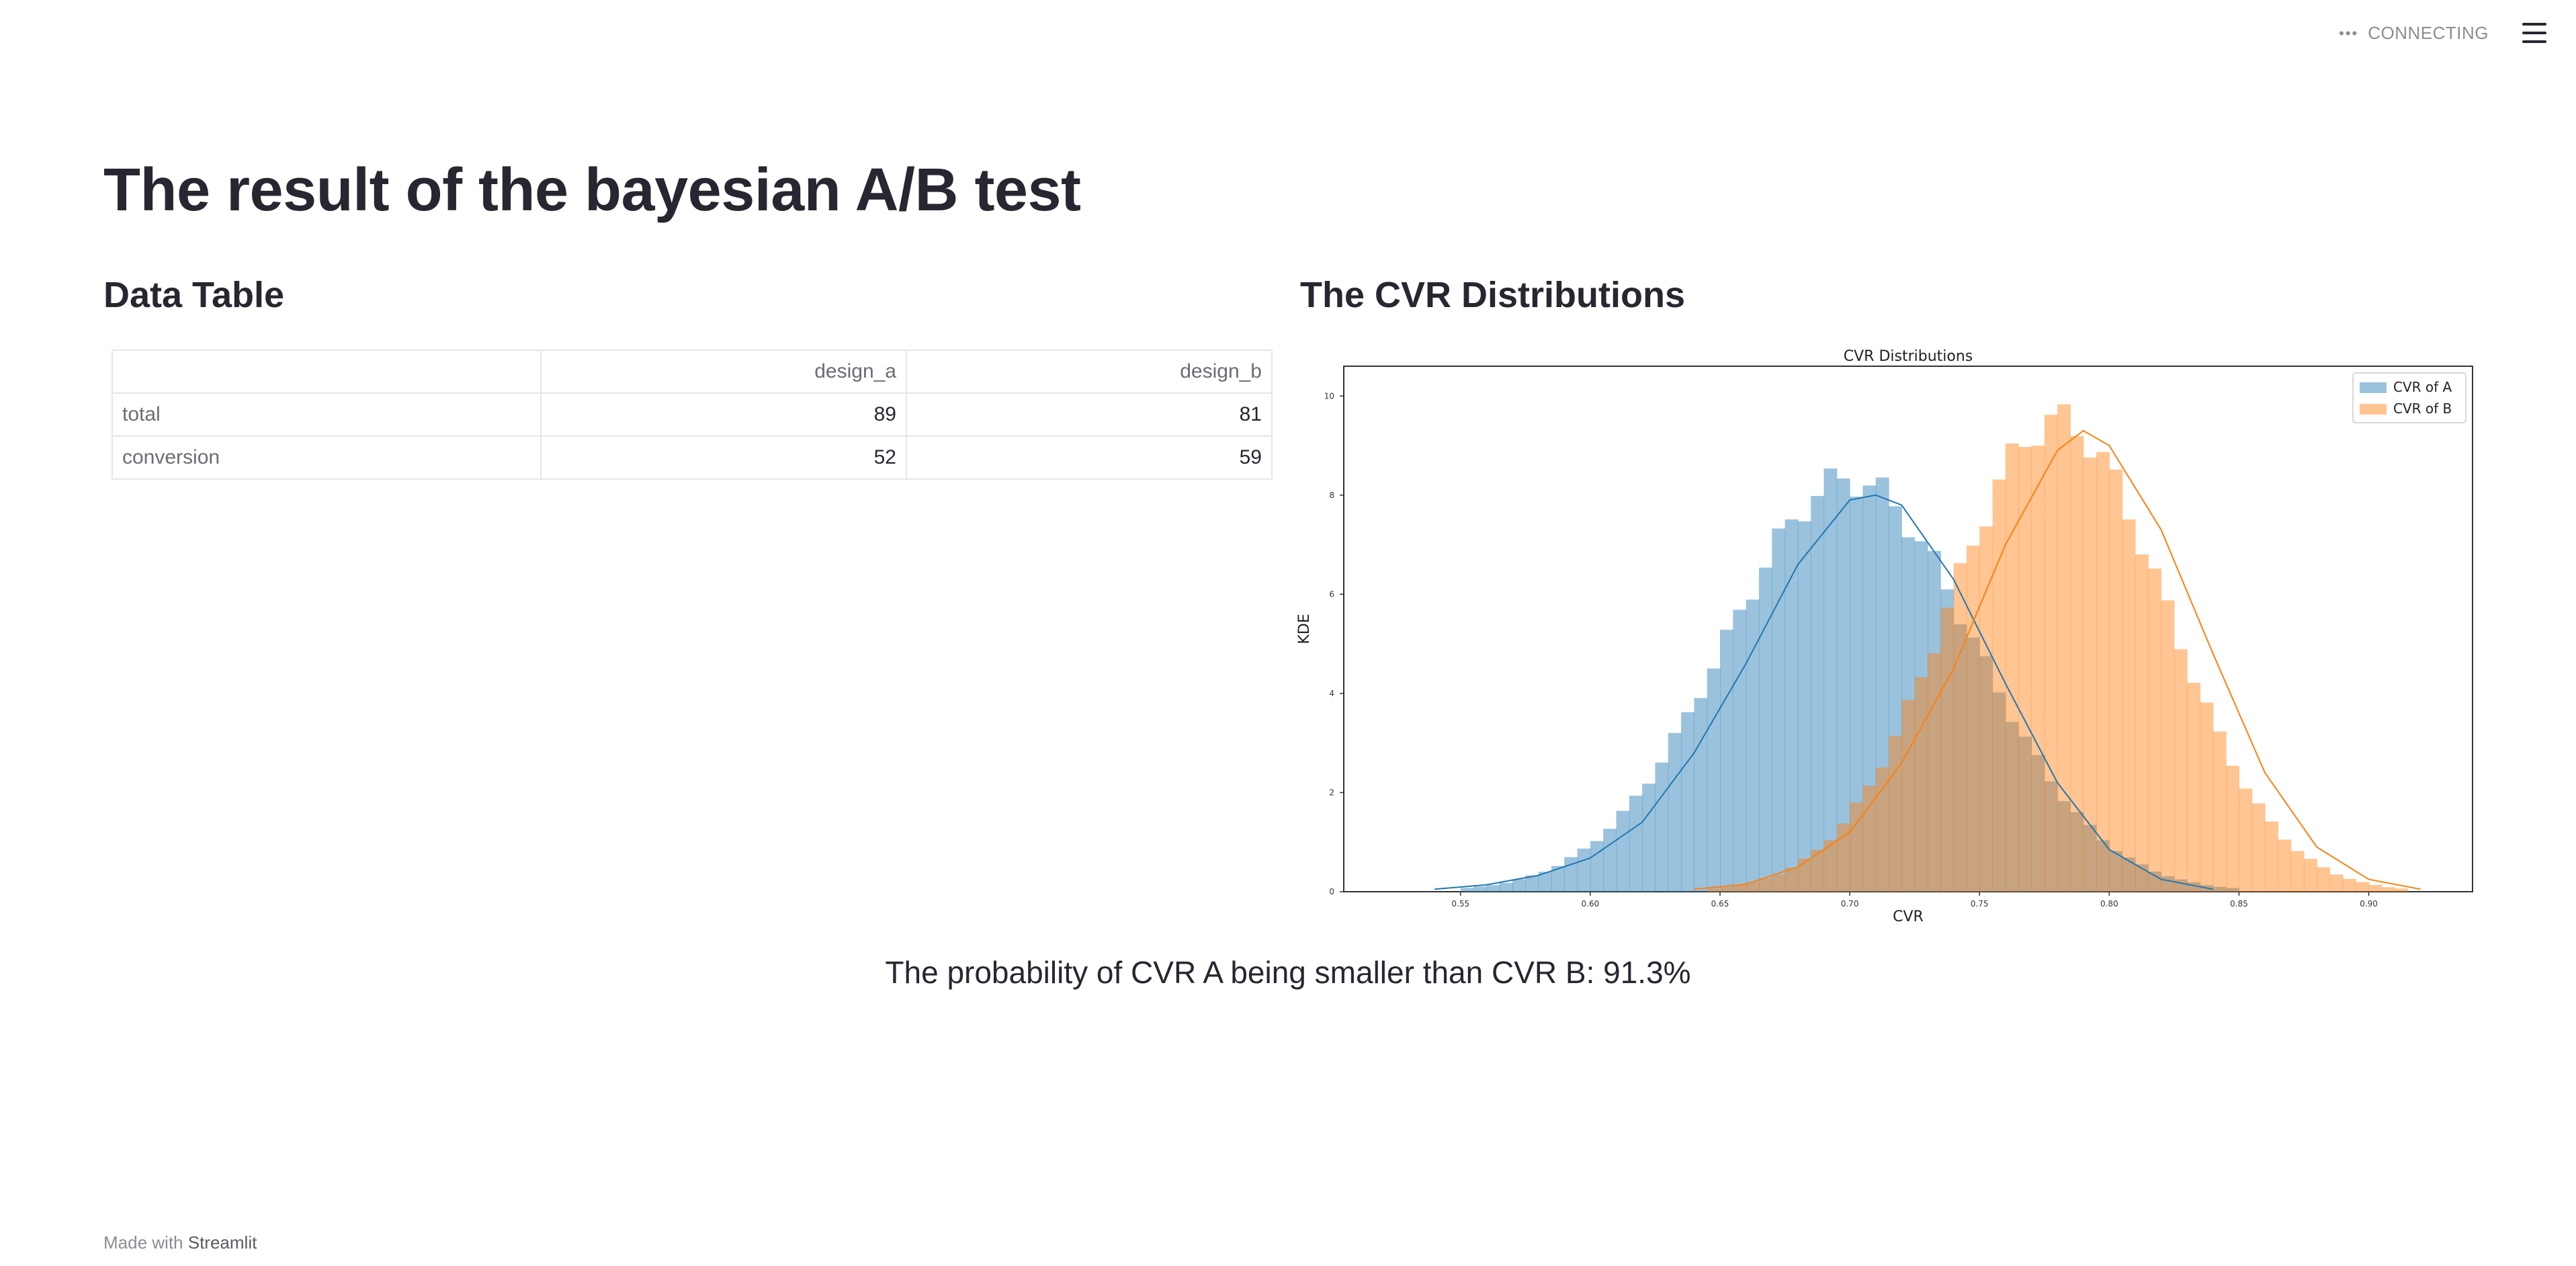 This screenshot has height=1266, width=2576. I want to click on y-axis-label: KDE, so click(1305, 629).